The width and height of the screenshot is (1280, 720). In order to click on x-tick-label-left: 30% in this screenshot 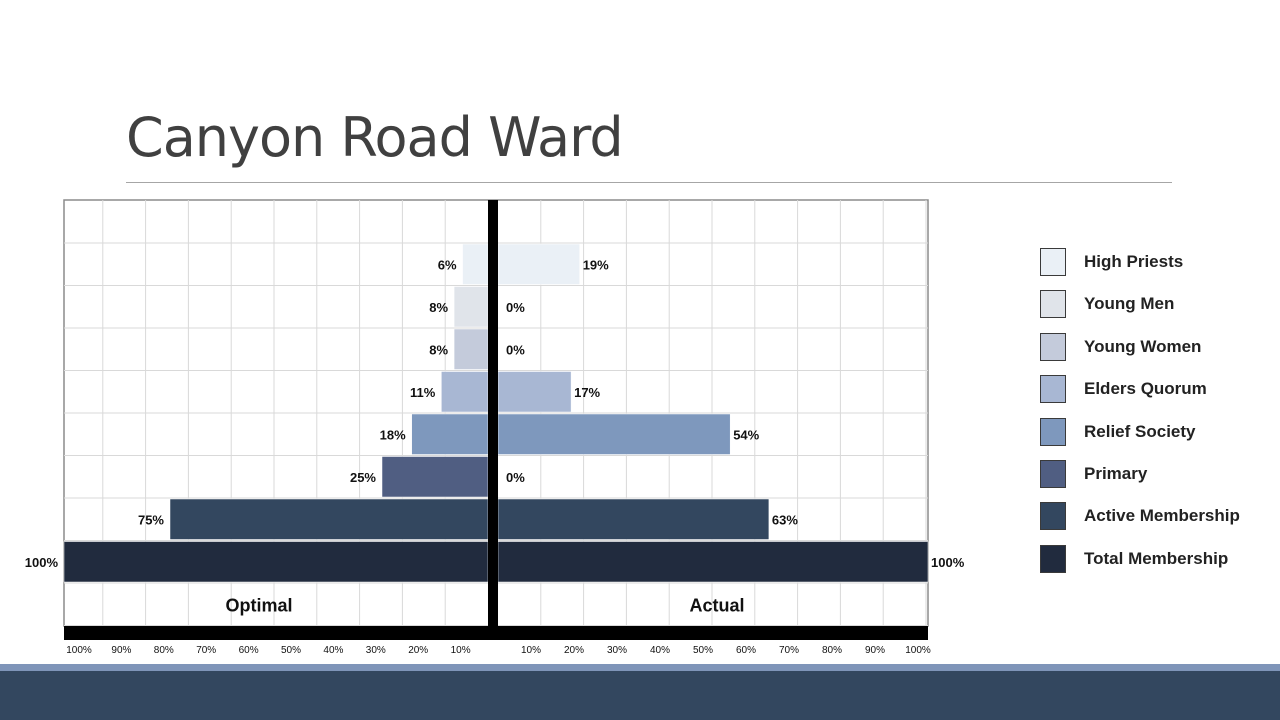, I will do `click(376, 650)`.